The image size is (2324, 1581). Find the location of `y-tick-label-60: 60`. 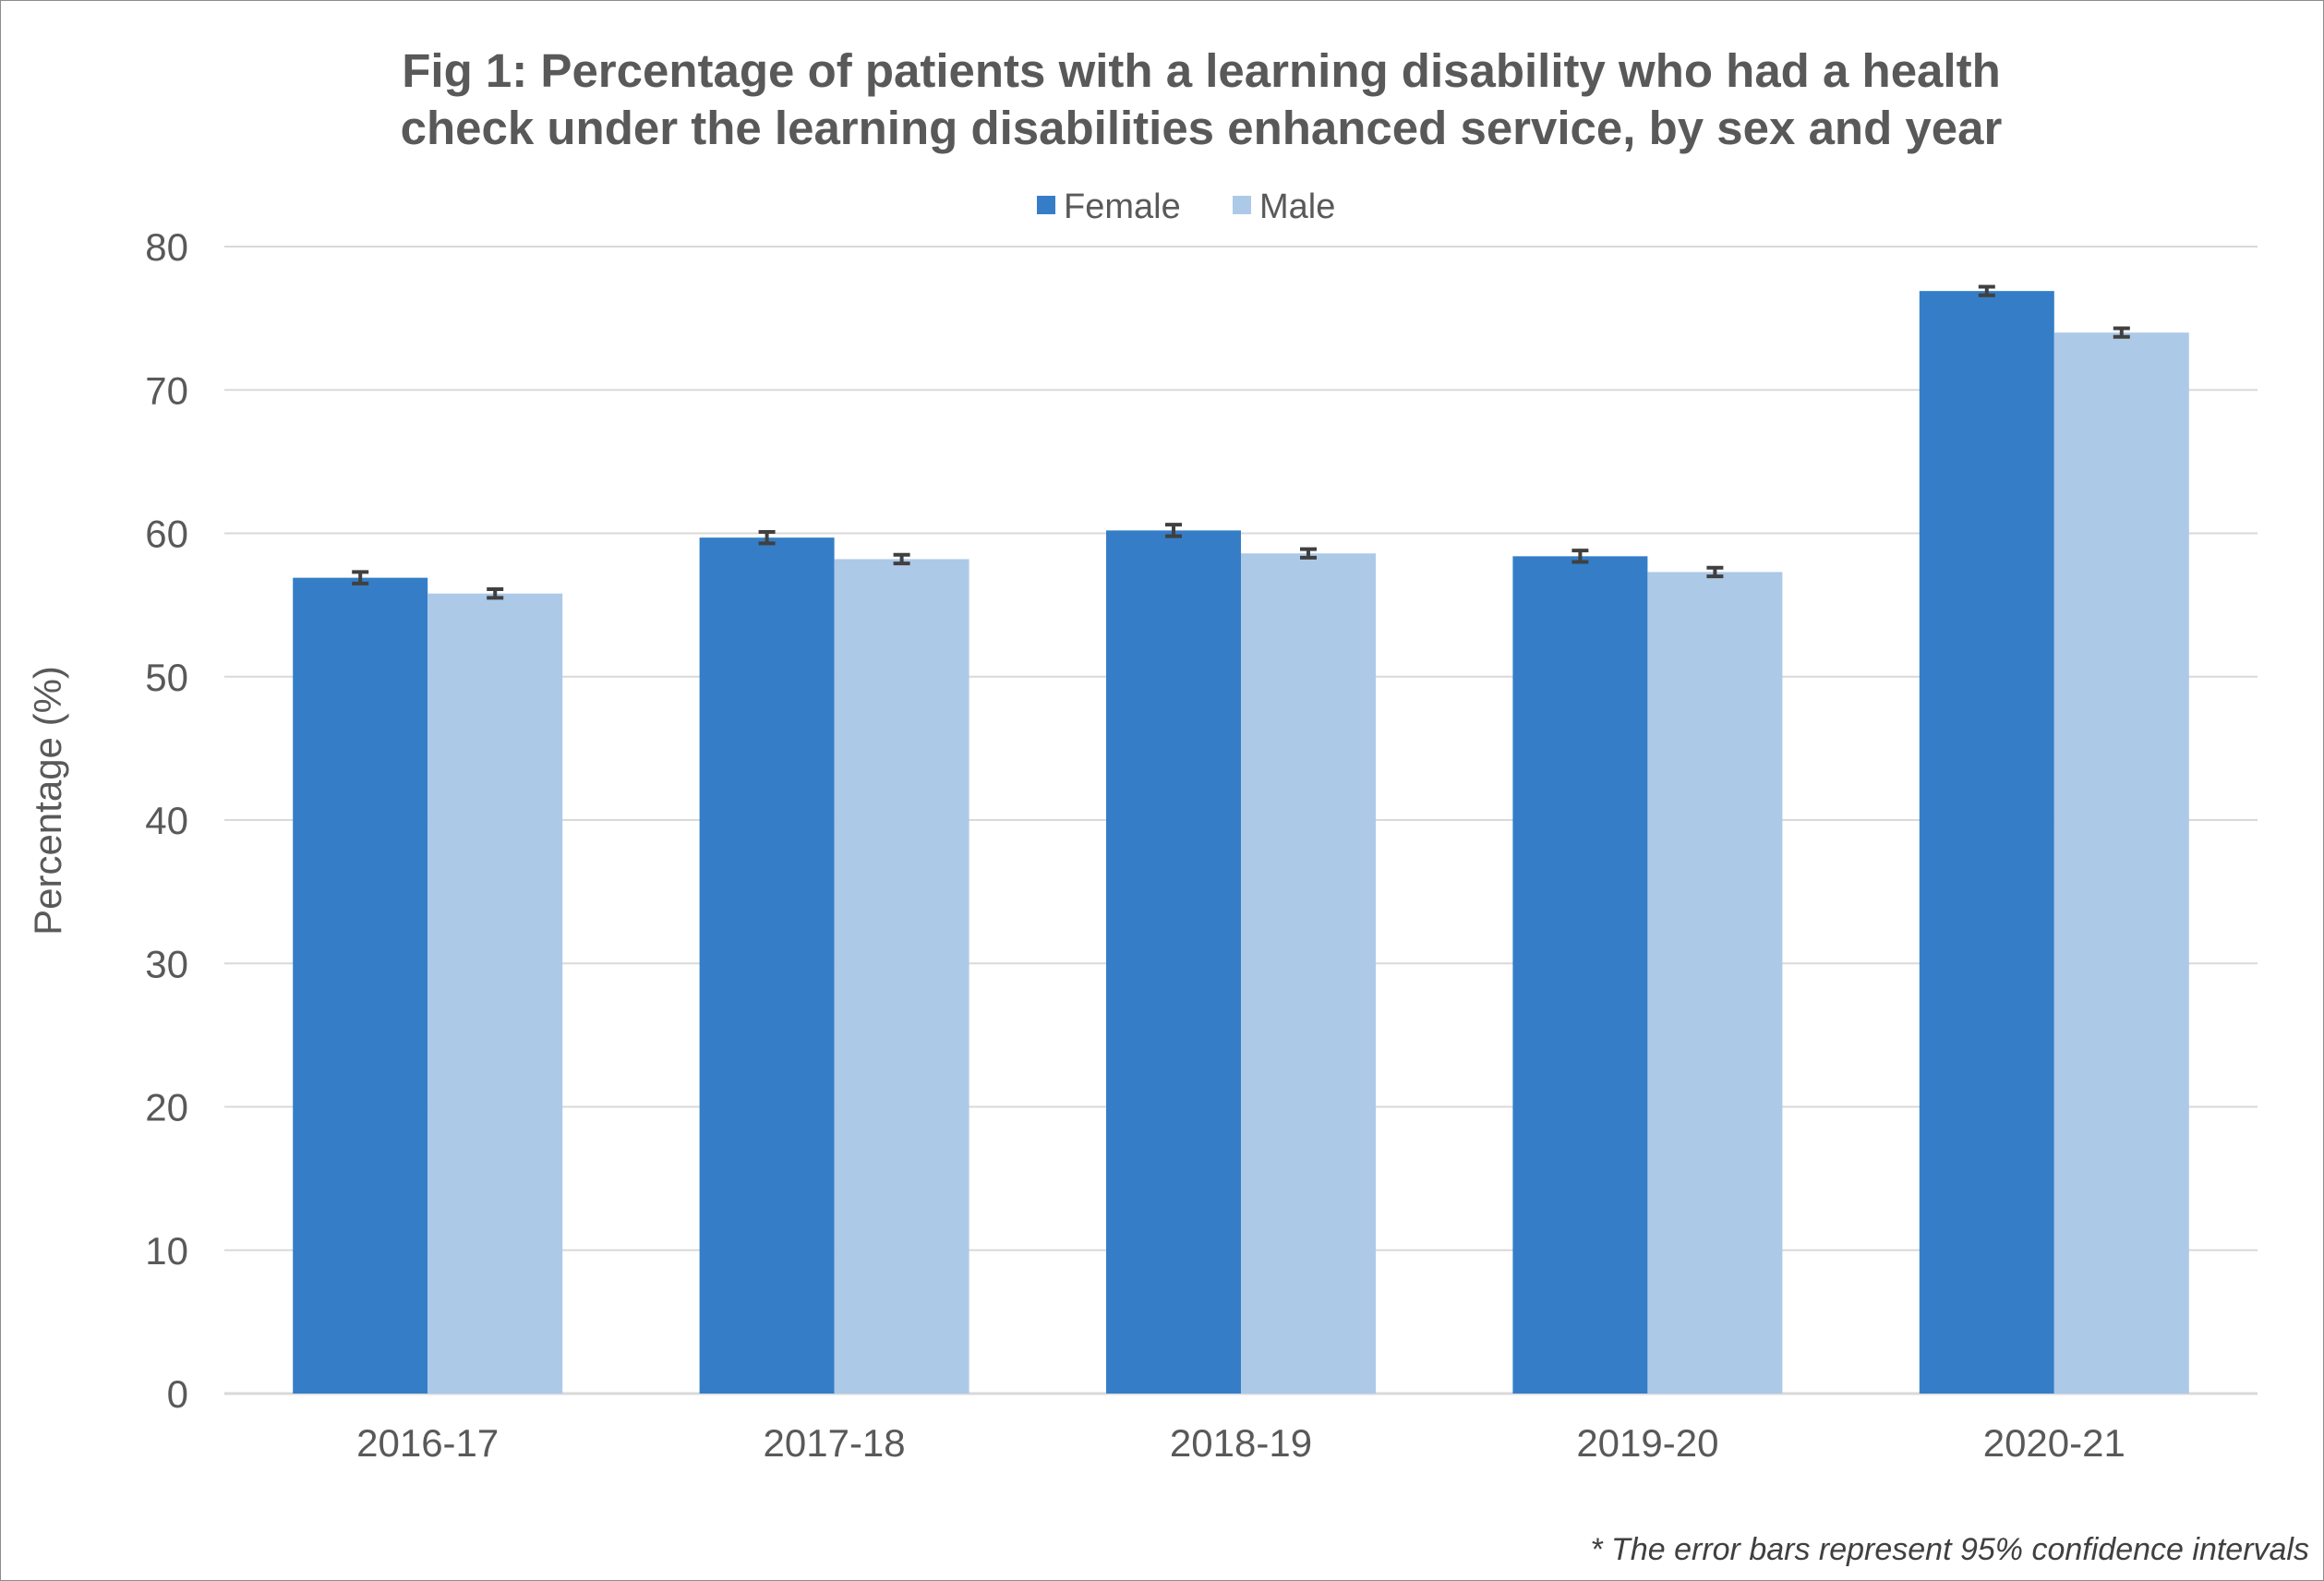

y-tick-label-60: 60 is located at coordinates (166, 534).